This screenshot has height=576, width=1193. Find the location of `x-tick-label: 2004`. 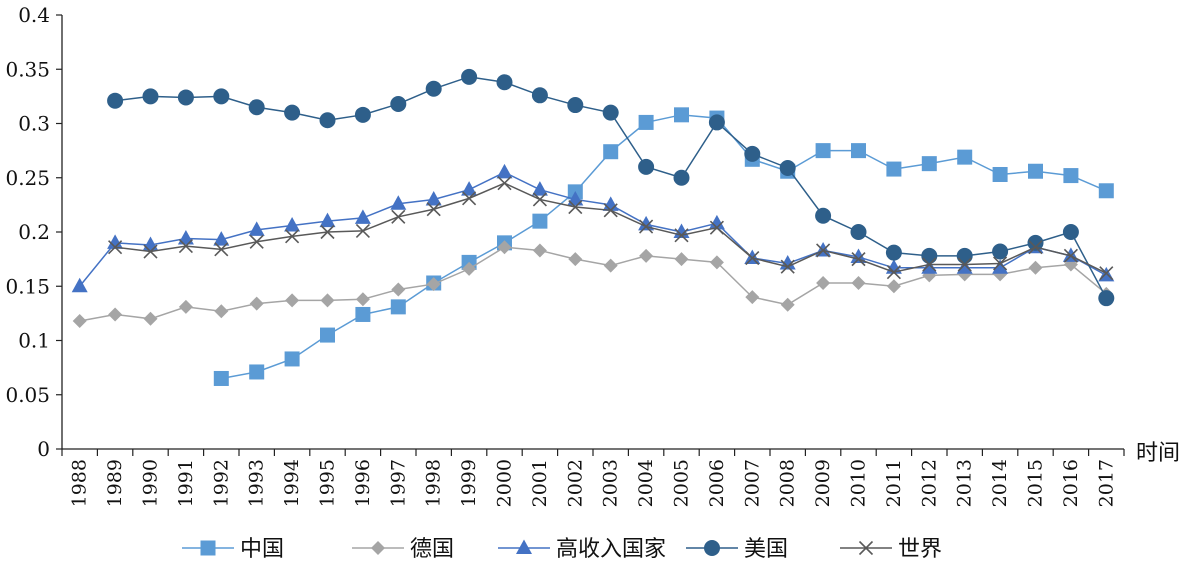

x-tick-label: 2004 is located at coordinates (646, 483).